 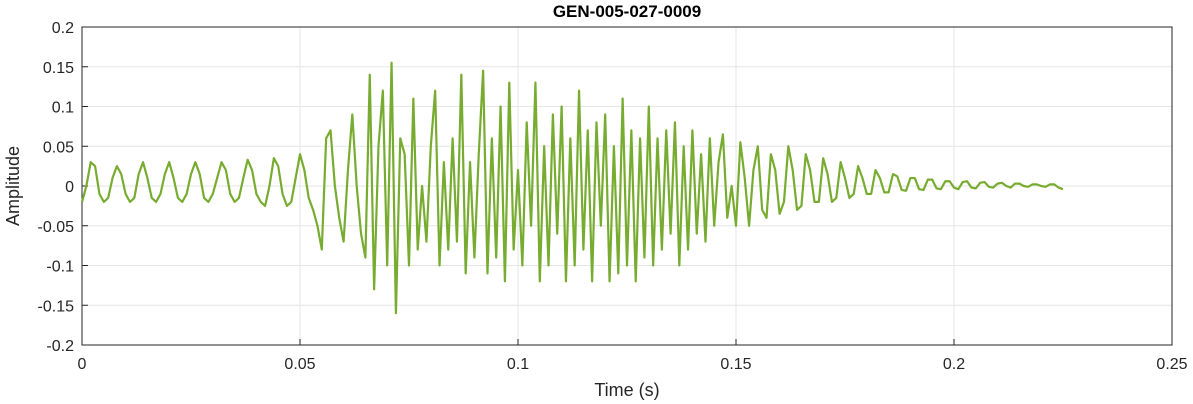 What do you see at coordinates (63, 108) in the screenshot?
I see `y-tick-label: 0.1` at bounding box center [63, 108].